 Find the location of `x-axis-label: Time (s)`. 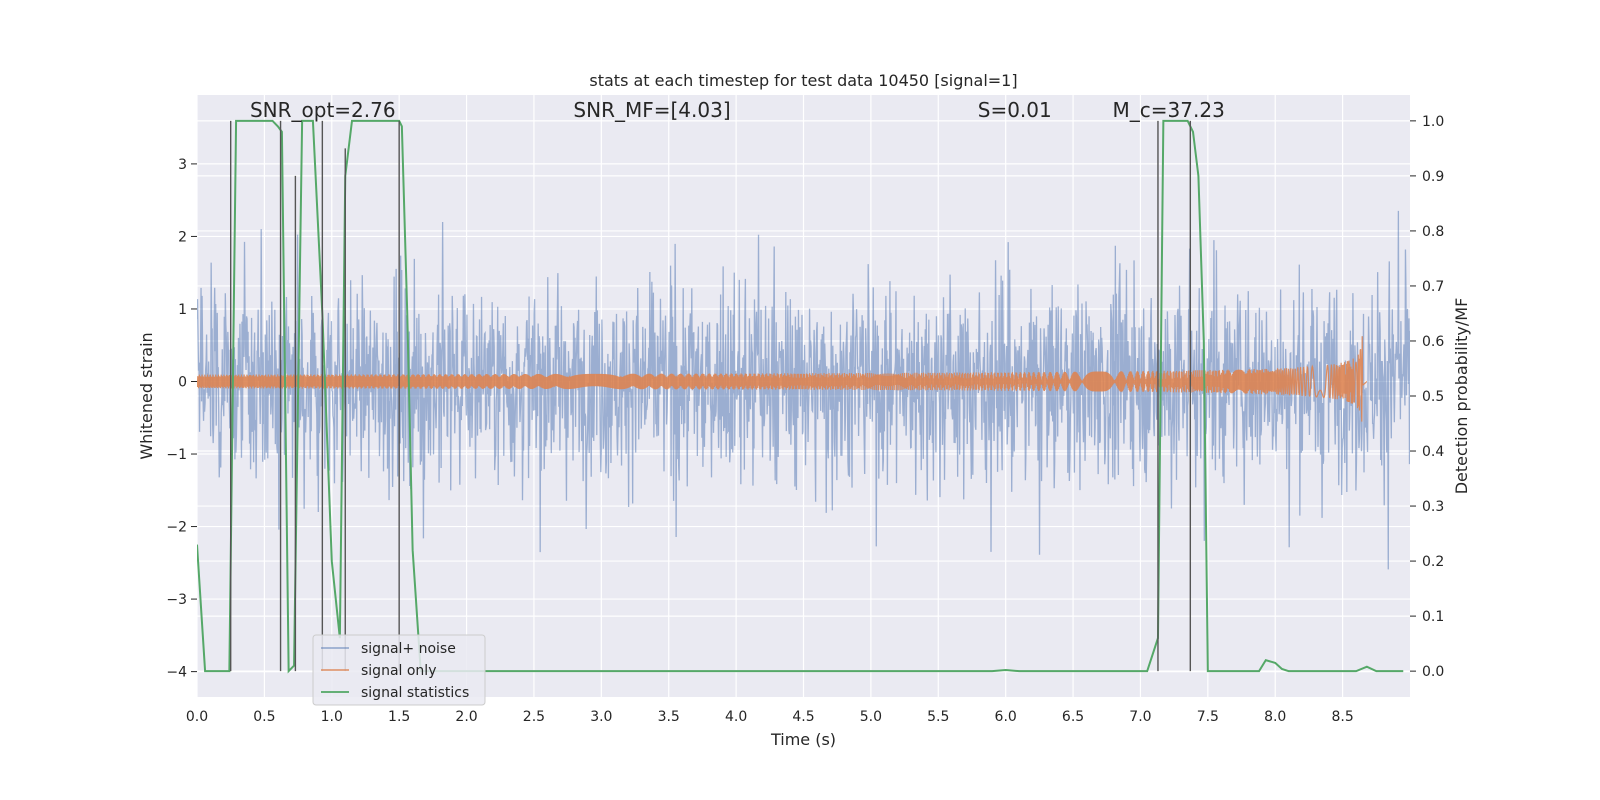

x-axis-label: Time (s) is located at coordinates (803, 739).